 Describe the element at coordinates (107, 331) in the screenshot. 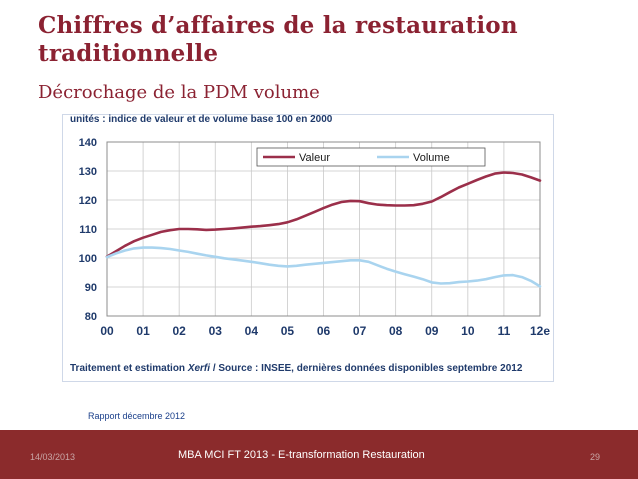

I see `x-tick-label: 00` at that location.